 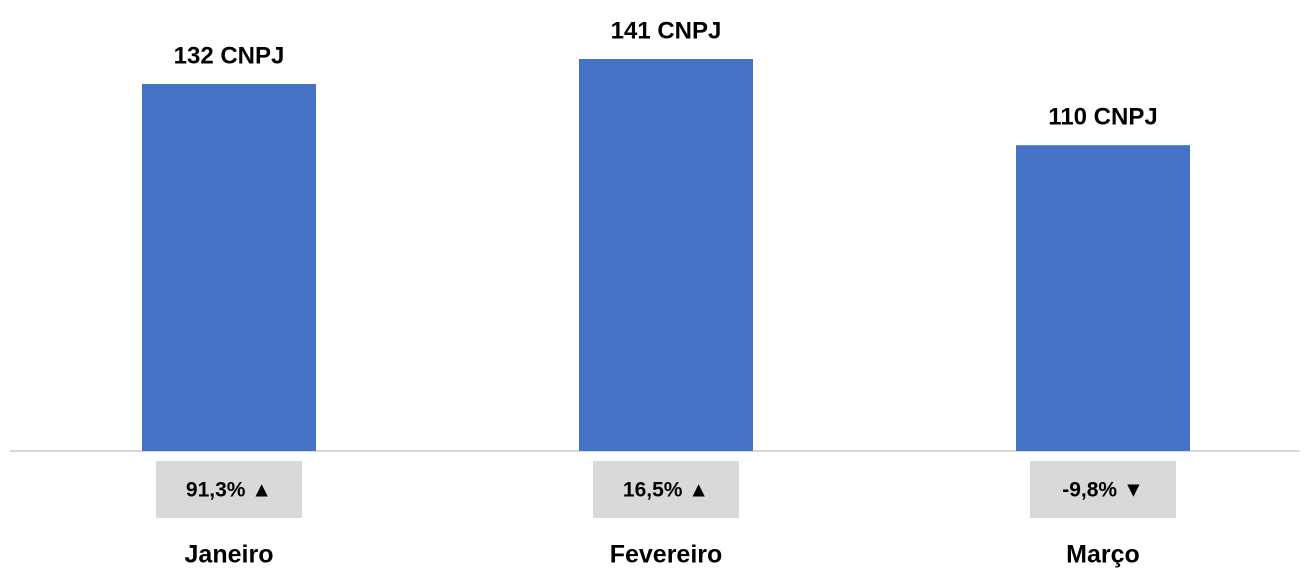 I want to click on value-label: 141 CNPJ, so click(x=666, y=30).